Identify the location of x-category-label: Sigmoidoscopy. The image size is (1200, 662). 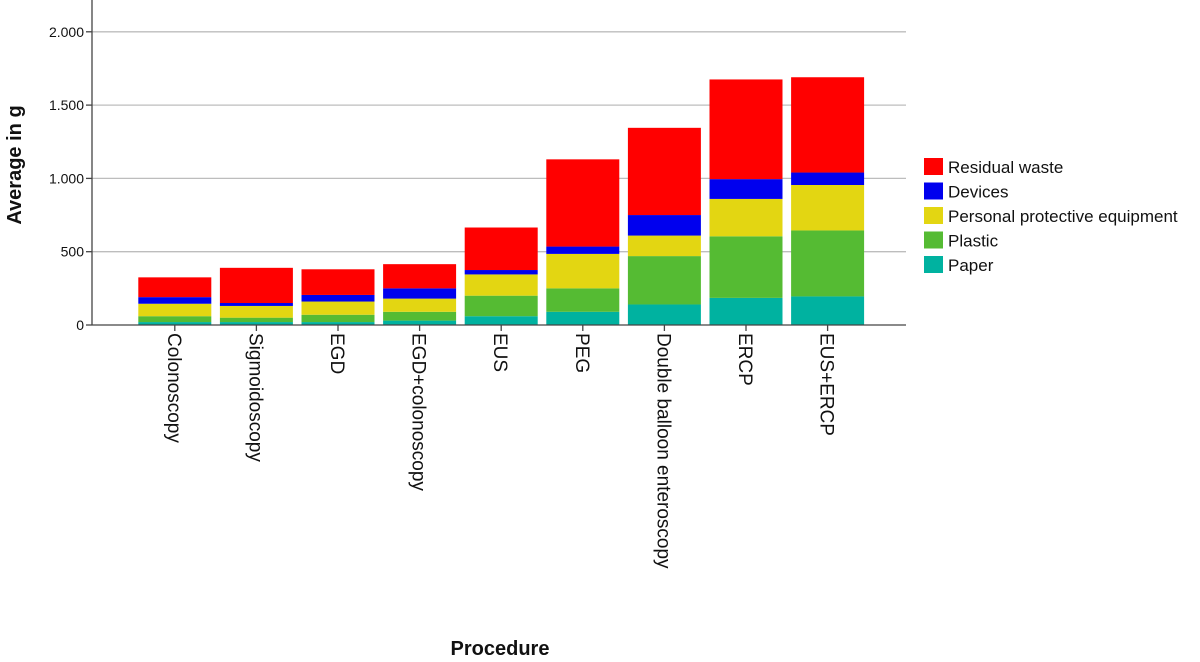
(254, 397).